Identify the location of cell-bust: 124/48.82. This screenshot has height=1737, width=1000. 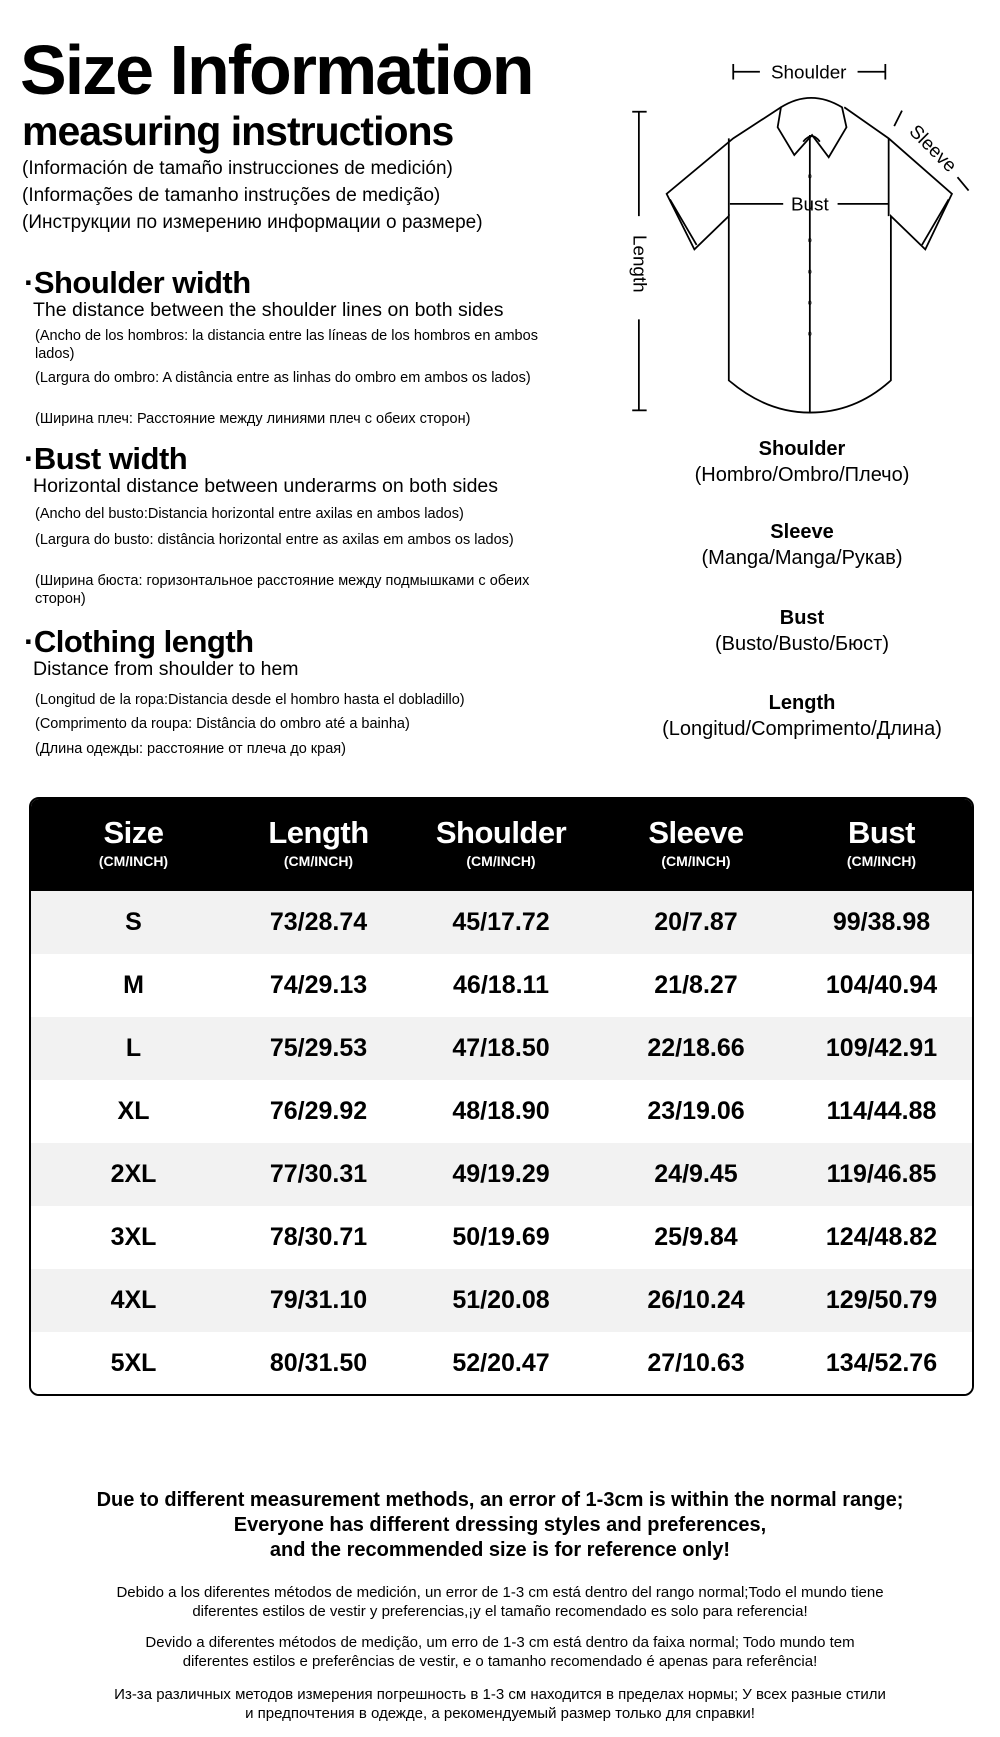
(881, 1237).